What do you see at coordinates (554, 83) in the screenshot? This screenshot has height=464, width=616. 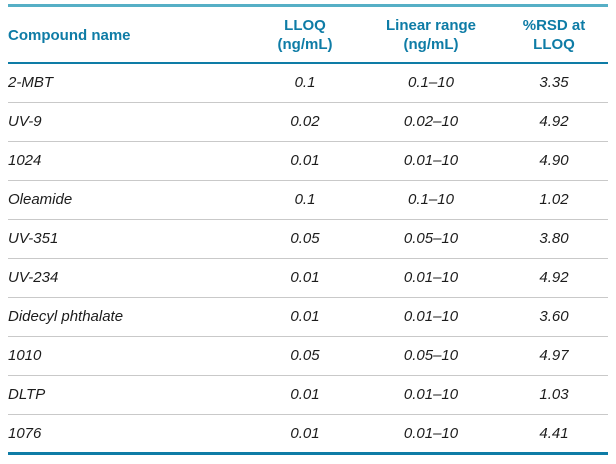 I see `cell-rsd: 3.35` at bounding box center [554, 83].